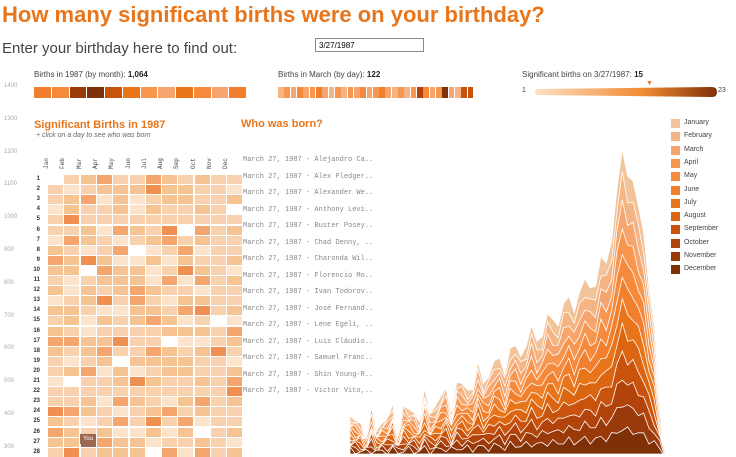  What do you see at coordinates (308, 209) in the screenshot?
I see `person-entry: March 27, 1987 - Anthony Levi..` at bounding box center [308, 209].